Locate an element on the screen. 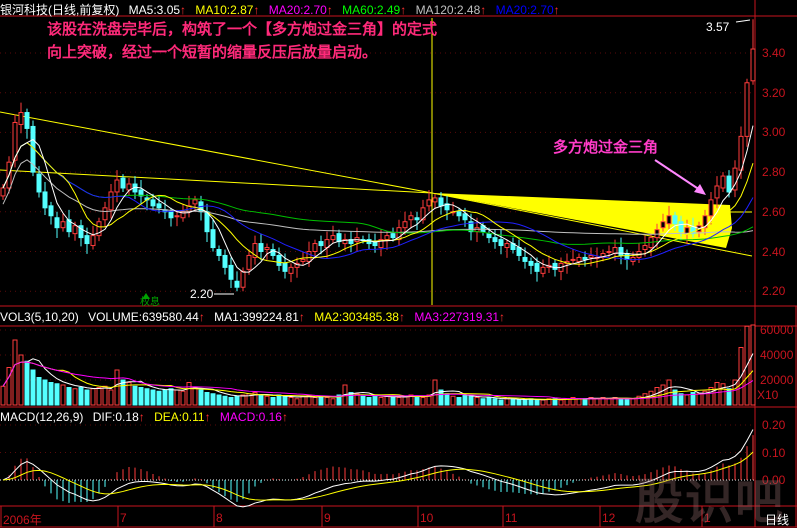 The image size is (797, 528). volume-scale-label: X10 is located at coordinates (768, 395).